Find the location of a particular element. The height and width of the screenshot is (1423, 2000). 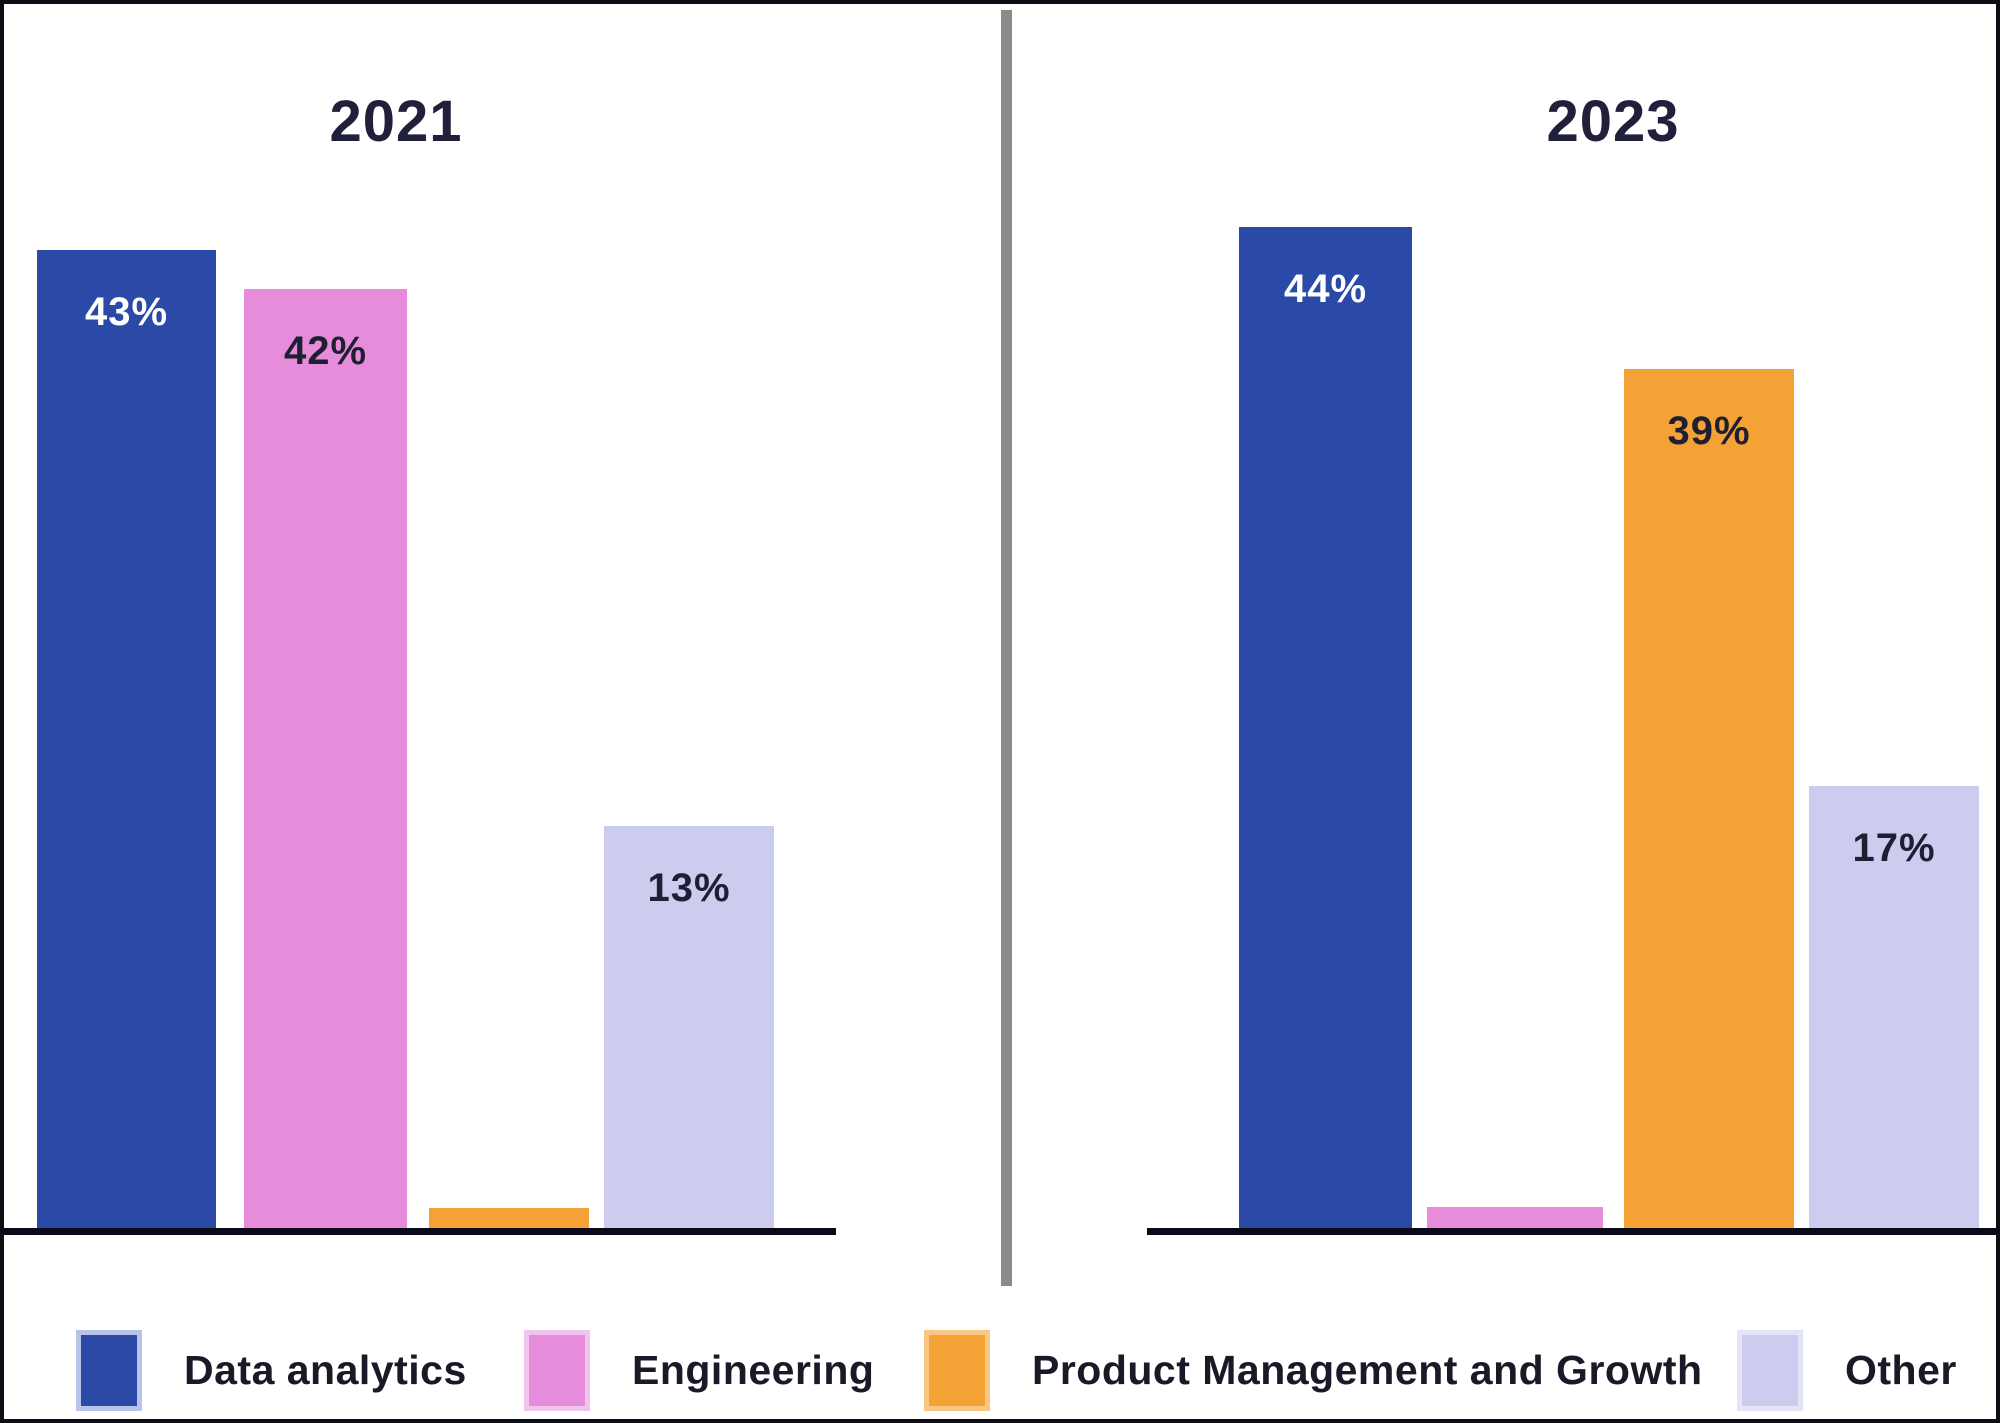

bar-2021-other: 13% is located at coordinates (689, 1029).